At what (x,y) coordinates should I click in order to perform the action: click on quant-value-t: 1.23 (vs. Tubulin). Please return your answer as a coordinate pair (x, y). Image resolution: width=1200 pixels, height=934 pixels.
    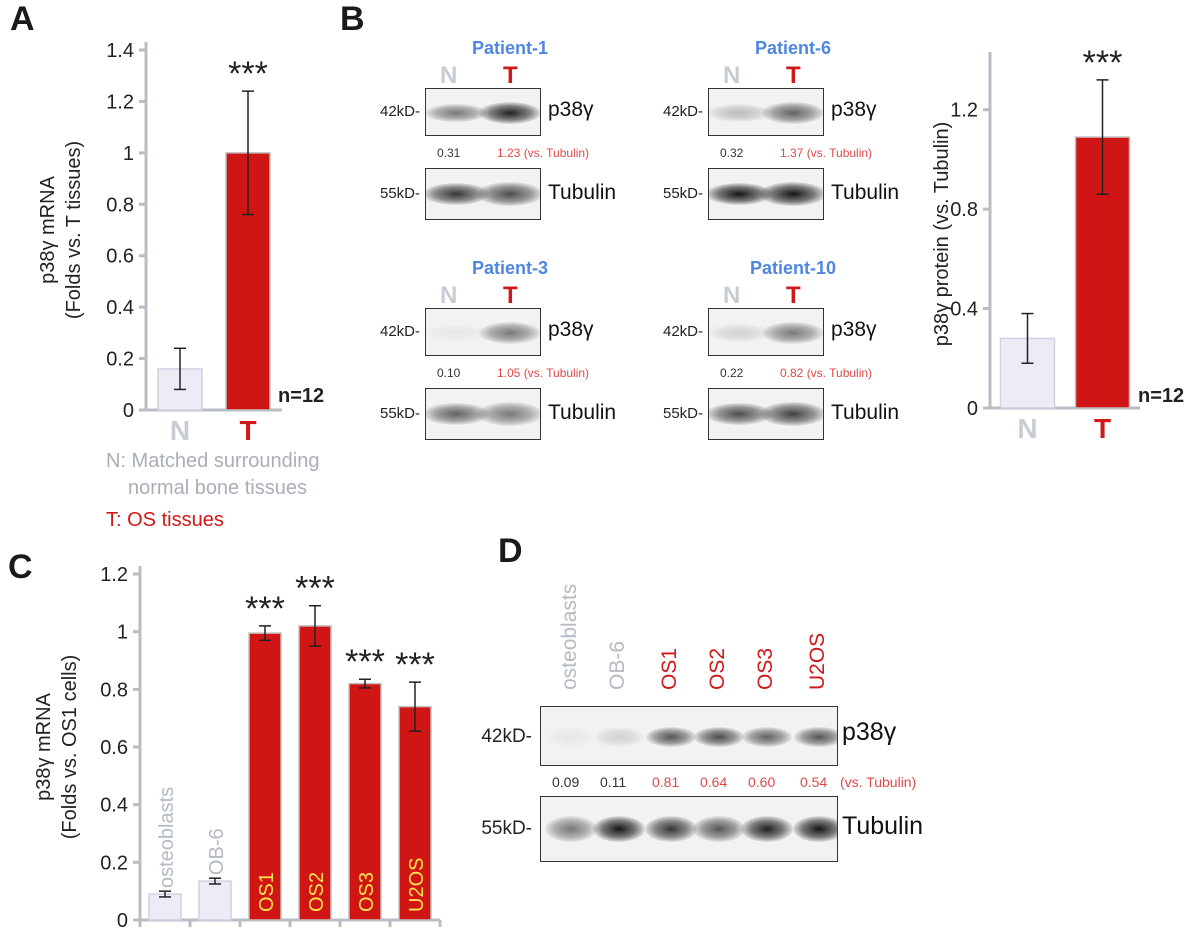
    Looking at the image, I should click on (543, 153).